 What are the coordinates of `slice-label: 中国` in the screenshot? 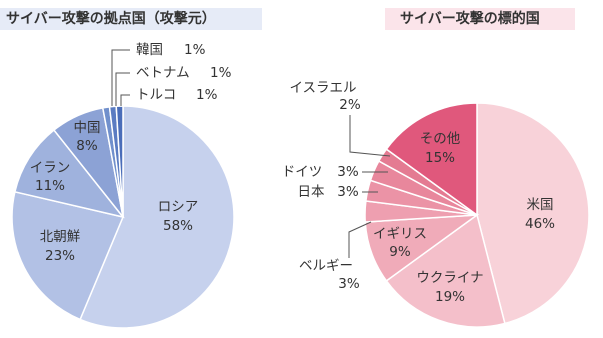 It's located at (87, 128).